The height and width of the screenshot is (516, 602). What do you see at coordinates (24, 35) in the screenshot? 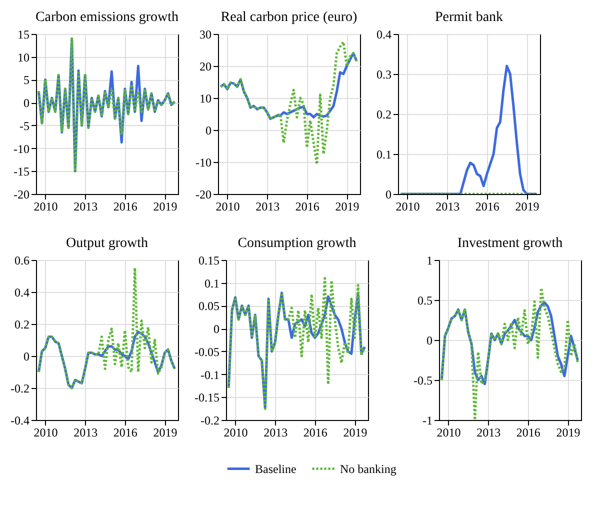
I see `y-tick-label: 15` at bounding box center [24, 35].